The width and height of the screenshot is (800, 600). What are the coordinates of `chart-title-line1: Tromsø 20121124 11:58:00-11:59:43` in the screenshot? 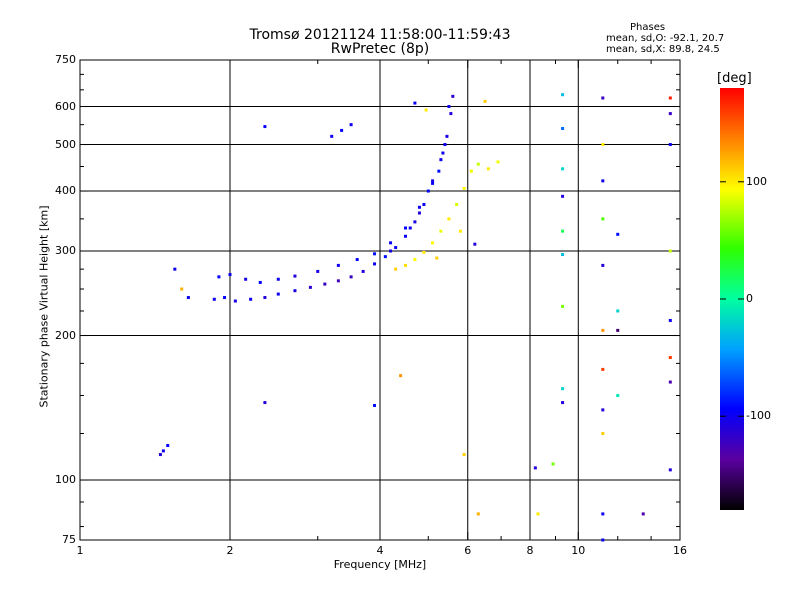 It's located at (380, 35).